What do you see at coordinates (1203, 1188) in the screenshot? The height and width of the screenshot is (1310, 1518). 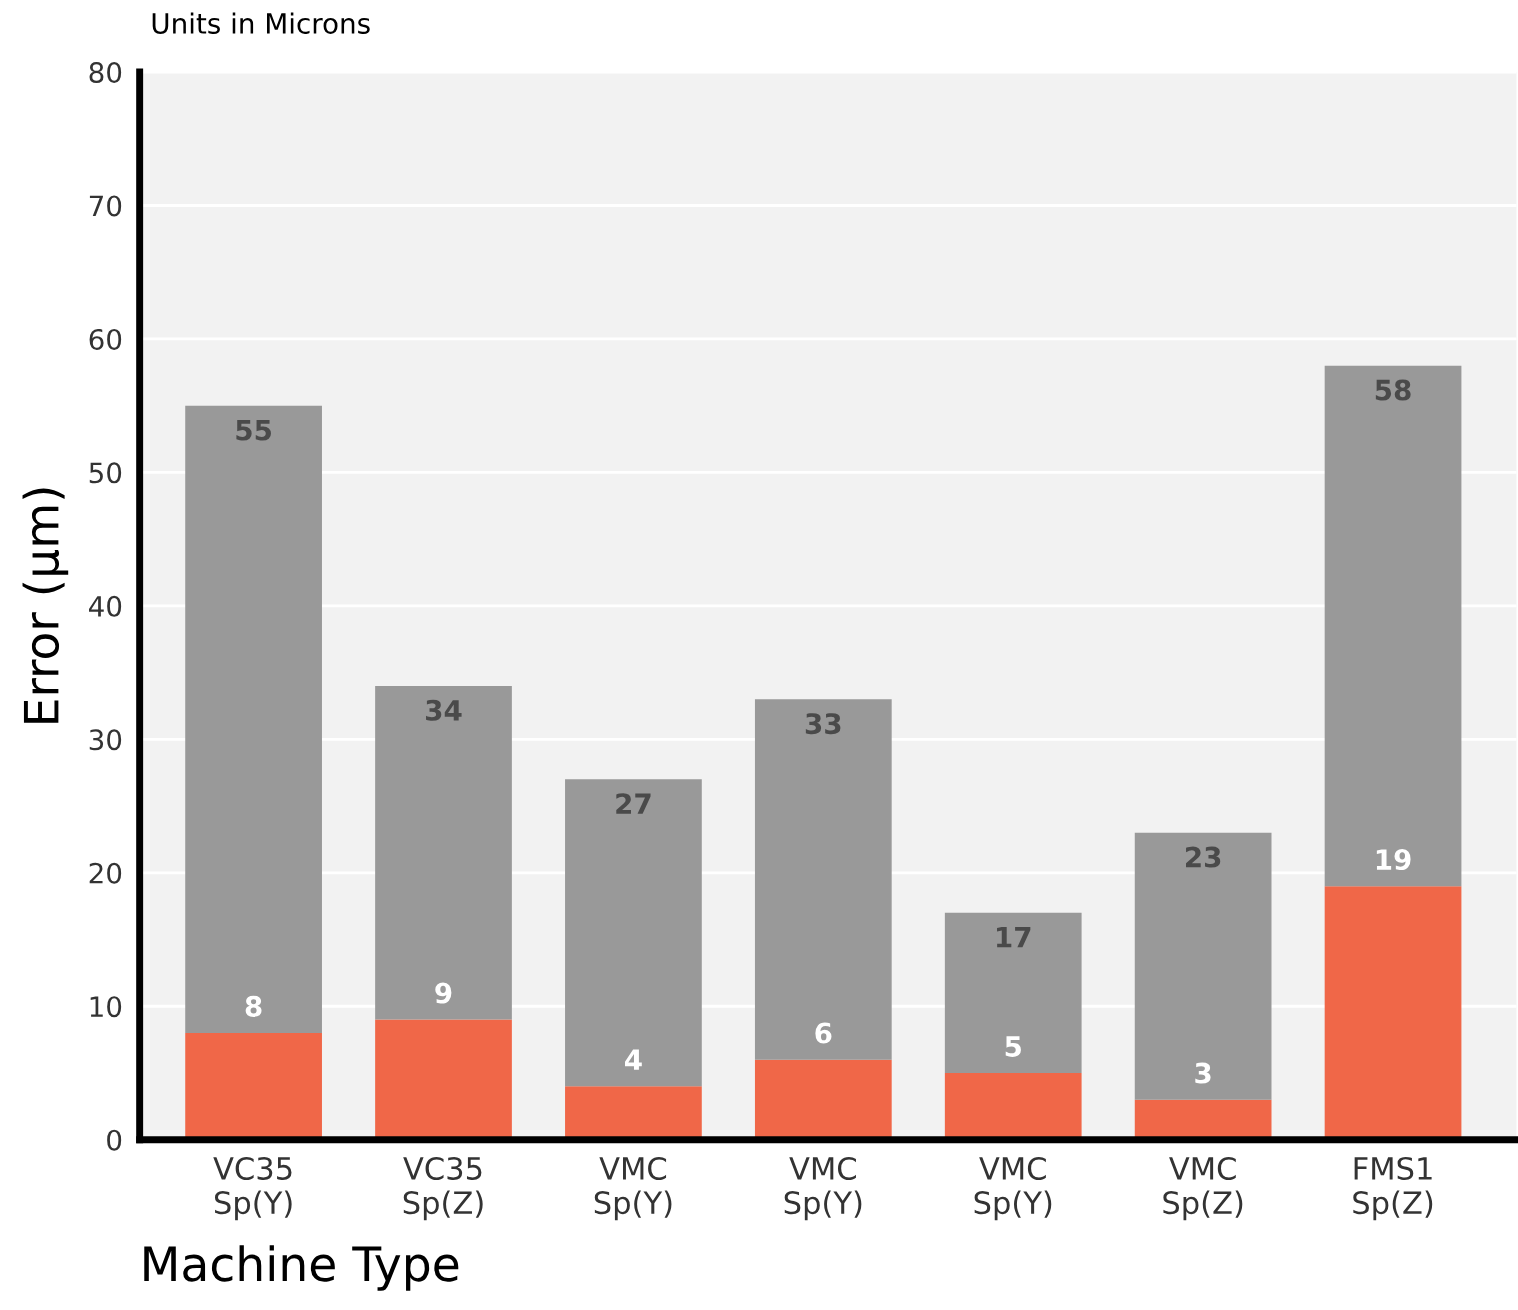 I see `x-tick-label: VMC Sp(Z)` at bounding box center [1203, 1188].